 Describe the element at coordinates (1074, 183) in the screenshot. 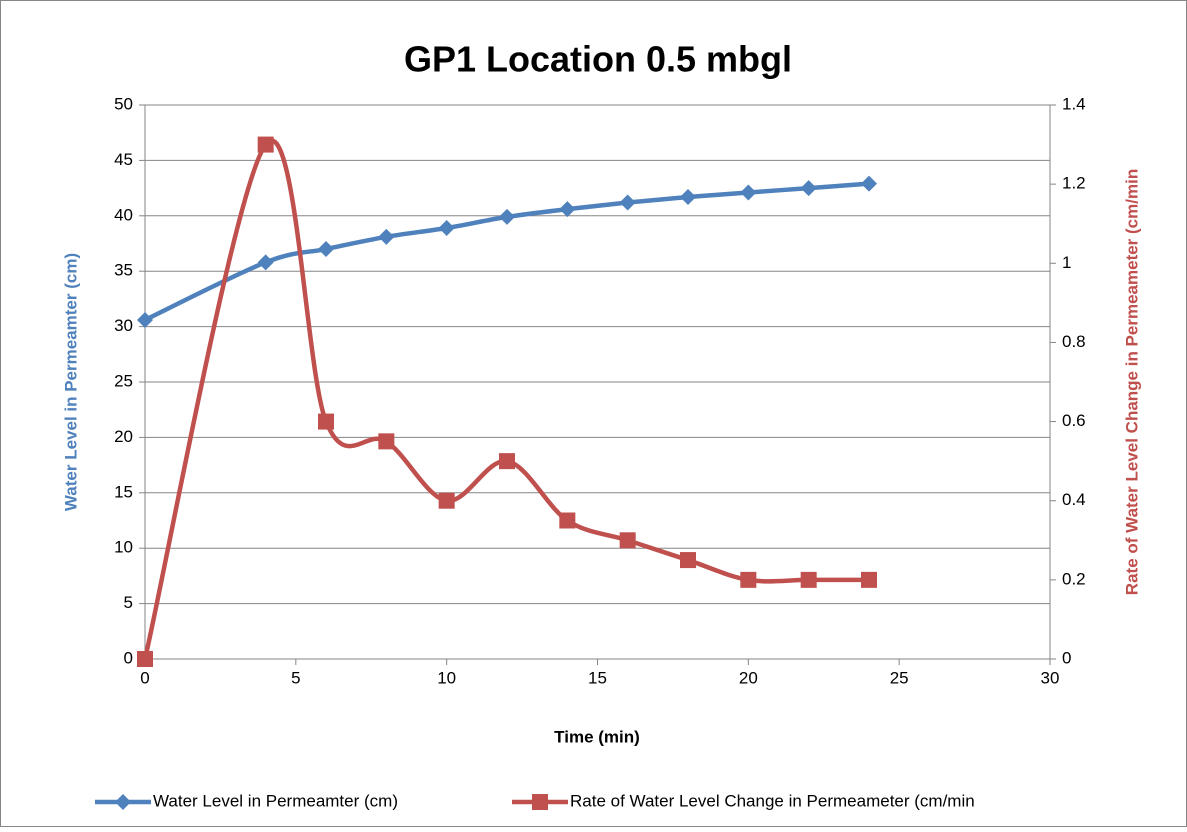

I see `y2-tick-label: 1.2` at that location.